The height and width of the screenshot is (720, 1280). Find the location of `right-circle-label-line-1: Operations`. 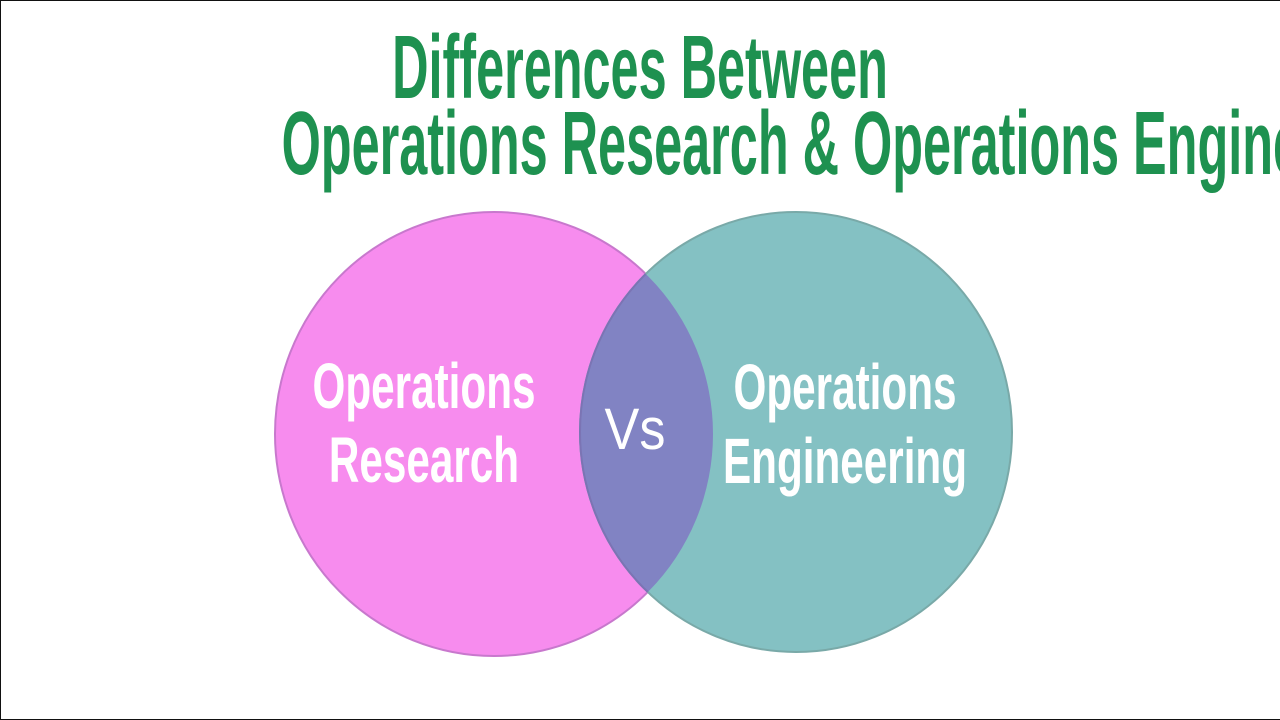

right-circle-label-line-1: Operations is located at coordinates (845, 387).